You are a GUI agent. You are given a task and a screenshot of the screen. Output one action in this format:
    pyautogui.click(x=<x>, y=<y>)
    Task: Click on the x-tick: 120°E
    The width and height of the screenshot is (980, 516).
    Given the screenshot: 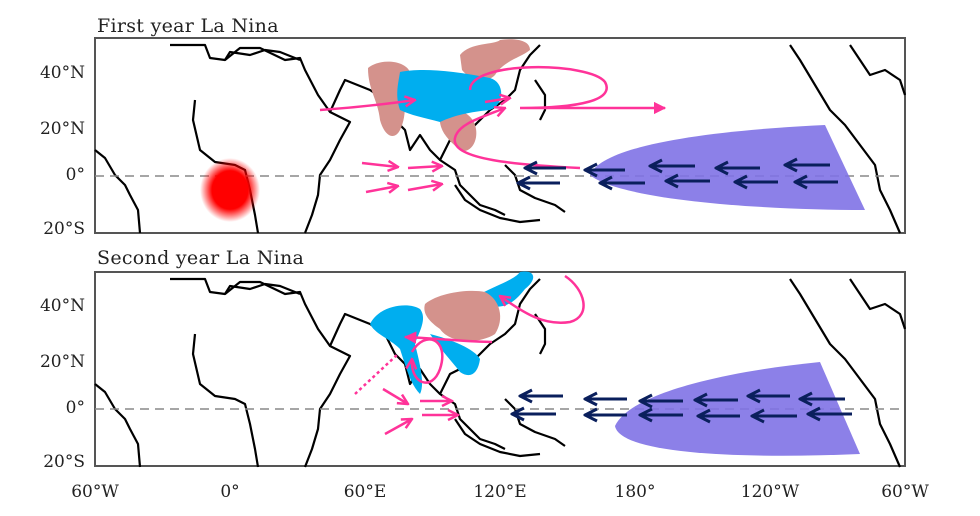 What is the action you would take?
    pyautogui.click(x=500, y=492)
    